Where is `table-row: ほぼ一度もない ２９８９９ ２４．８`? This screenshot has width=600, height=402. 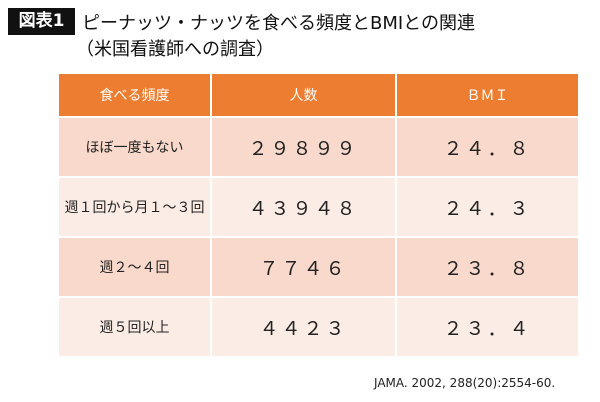
table-row: ほぼ一度もない ２９８９９ ２４．８ is located at coordinates (318, 147).